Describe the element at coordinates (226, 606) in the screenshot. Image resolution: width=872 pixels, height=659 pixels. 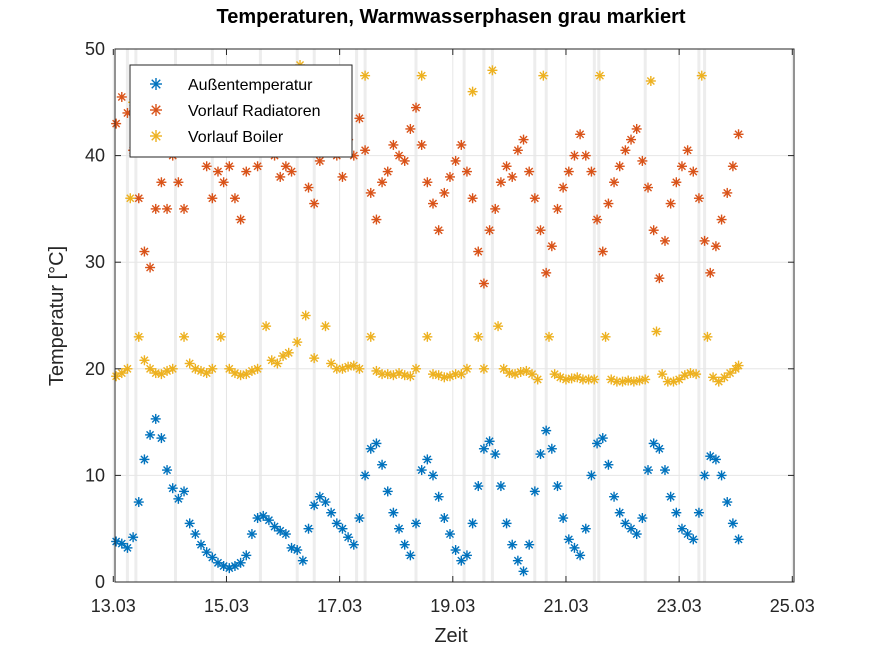
I see `x-tick-label-1: 15.03` at that location.